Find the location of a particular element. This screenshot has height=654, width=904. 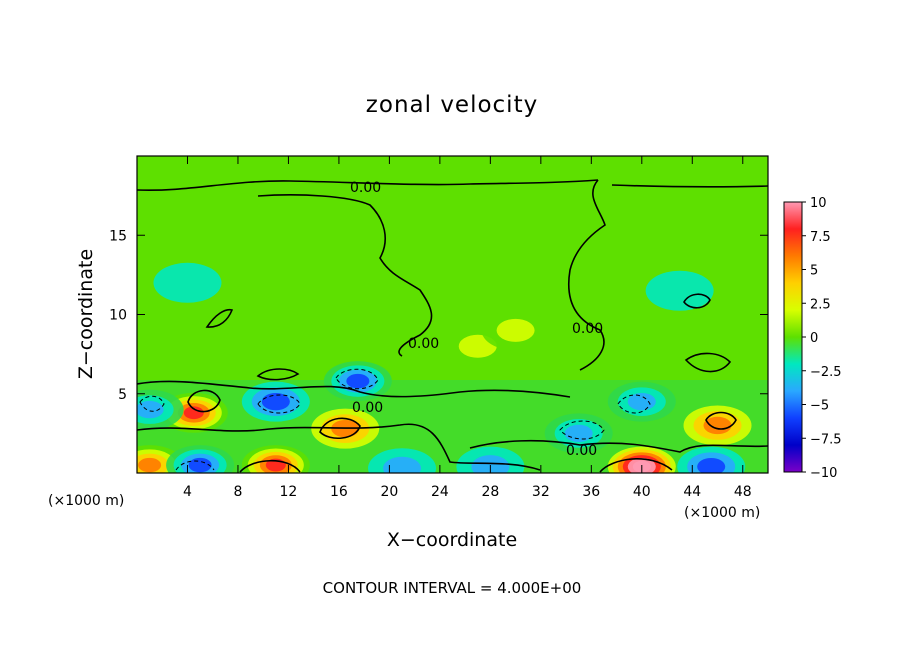

x-tick-label: 20 is located at coordinates (389, 492).